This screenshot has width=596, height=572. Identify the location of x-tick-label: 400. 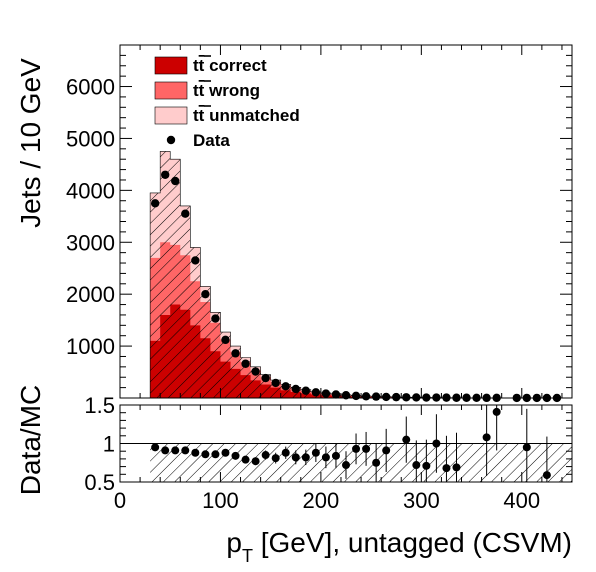
(521, 500).